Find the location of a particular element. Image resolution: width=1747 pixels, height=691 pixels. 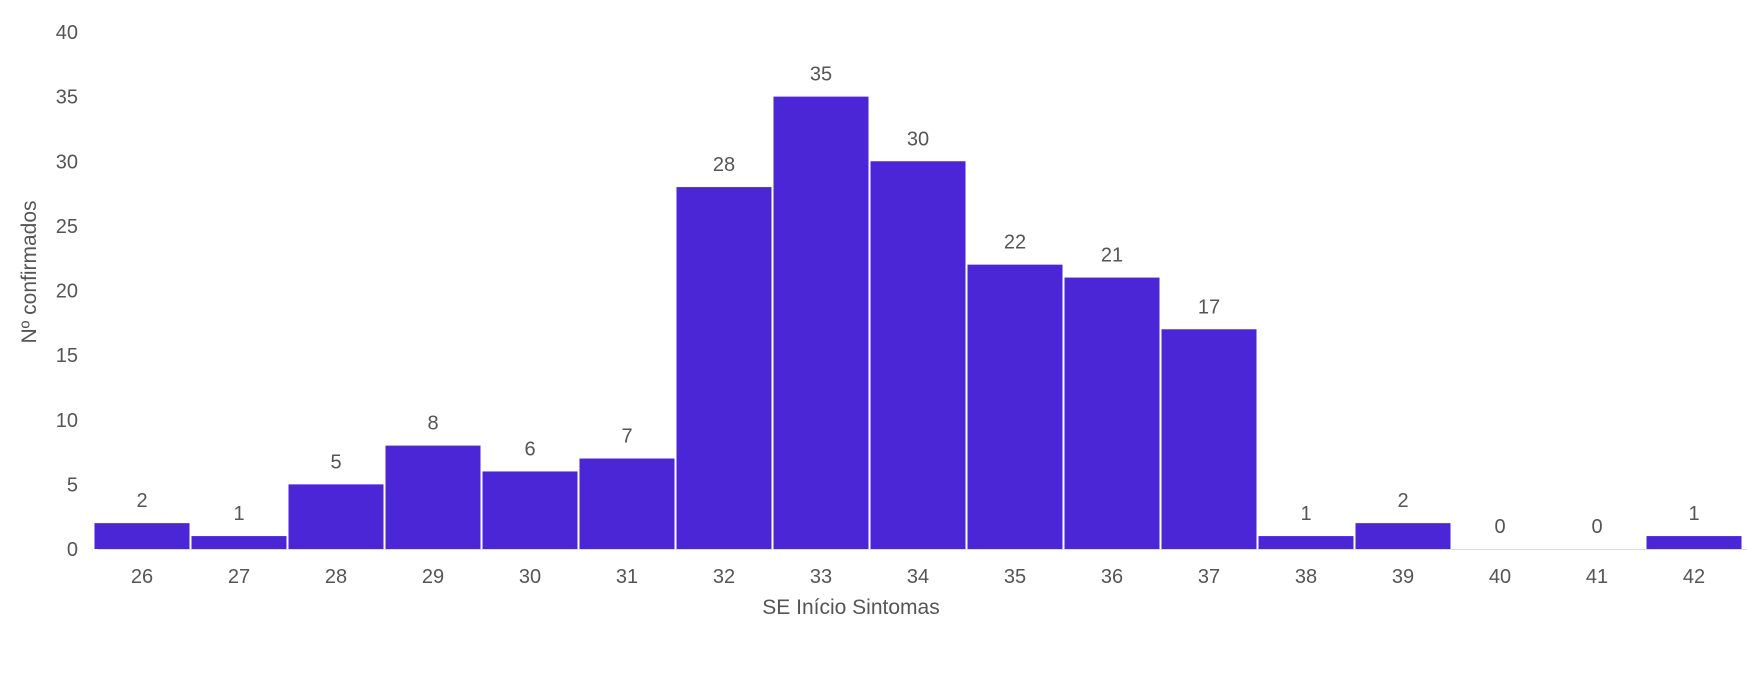

y-tick-label: 20 is located at coordinates (67, 292).